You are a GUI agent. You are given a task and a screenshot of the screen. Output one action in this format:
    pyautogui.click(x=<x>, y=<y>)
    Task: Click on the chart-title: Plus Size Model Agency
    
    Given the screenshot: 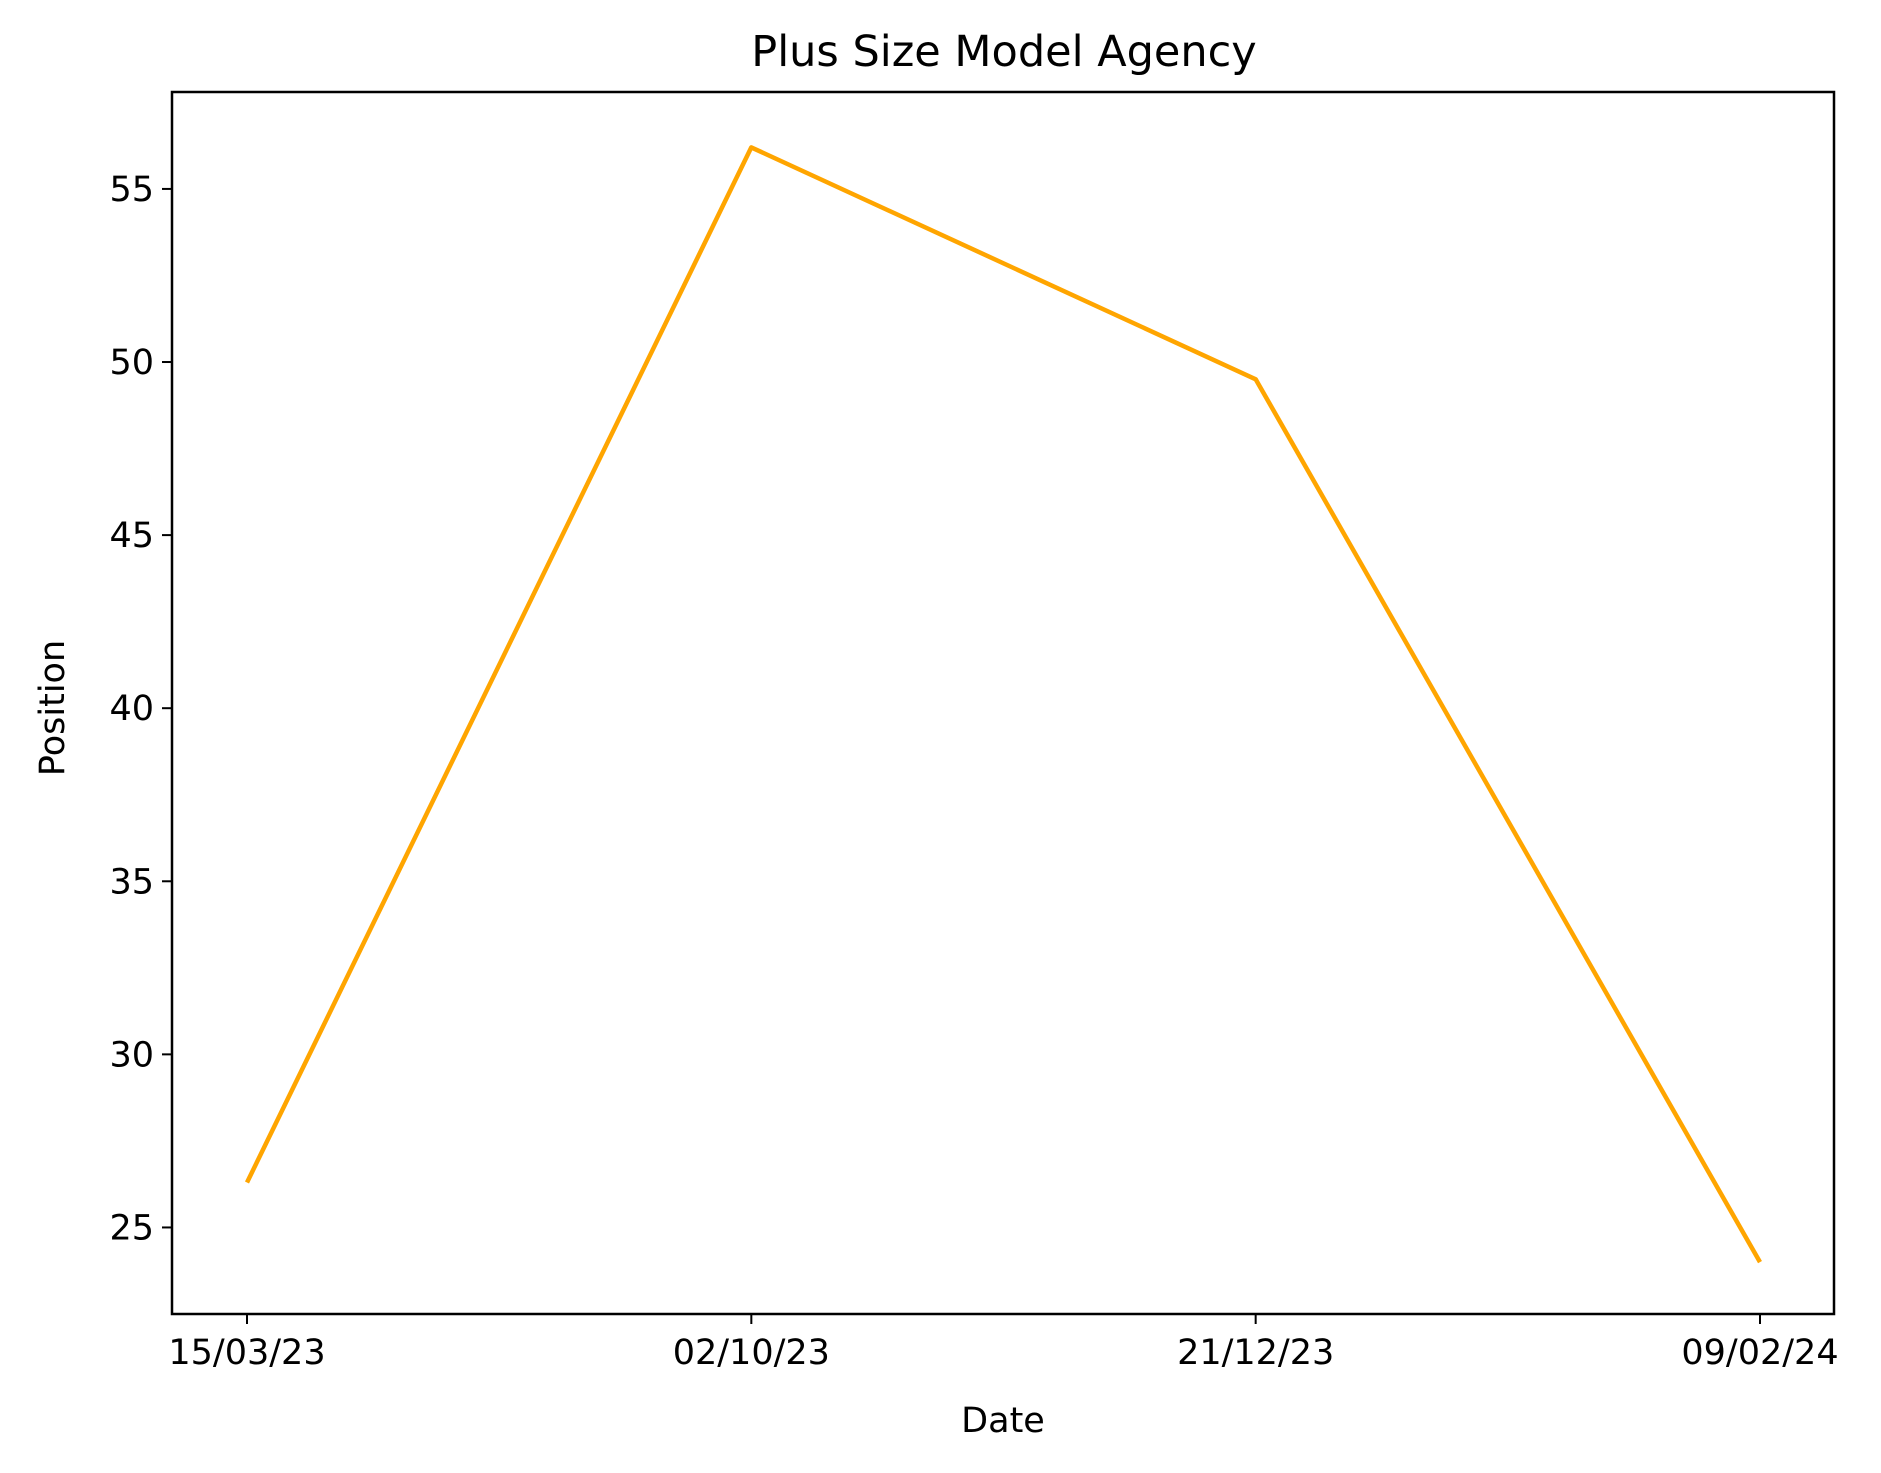 What is the action you would take?
    pyautogui.click(x=1003, y=52)
    